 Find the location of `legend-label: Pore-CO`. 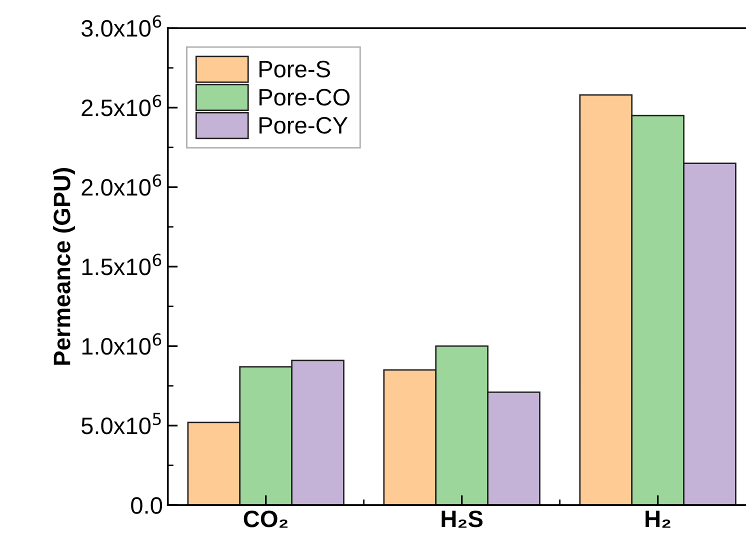

legend-label: Pore-CO is located at coordinates (305, 97).